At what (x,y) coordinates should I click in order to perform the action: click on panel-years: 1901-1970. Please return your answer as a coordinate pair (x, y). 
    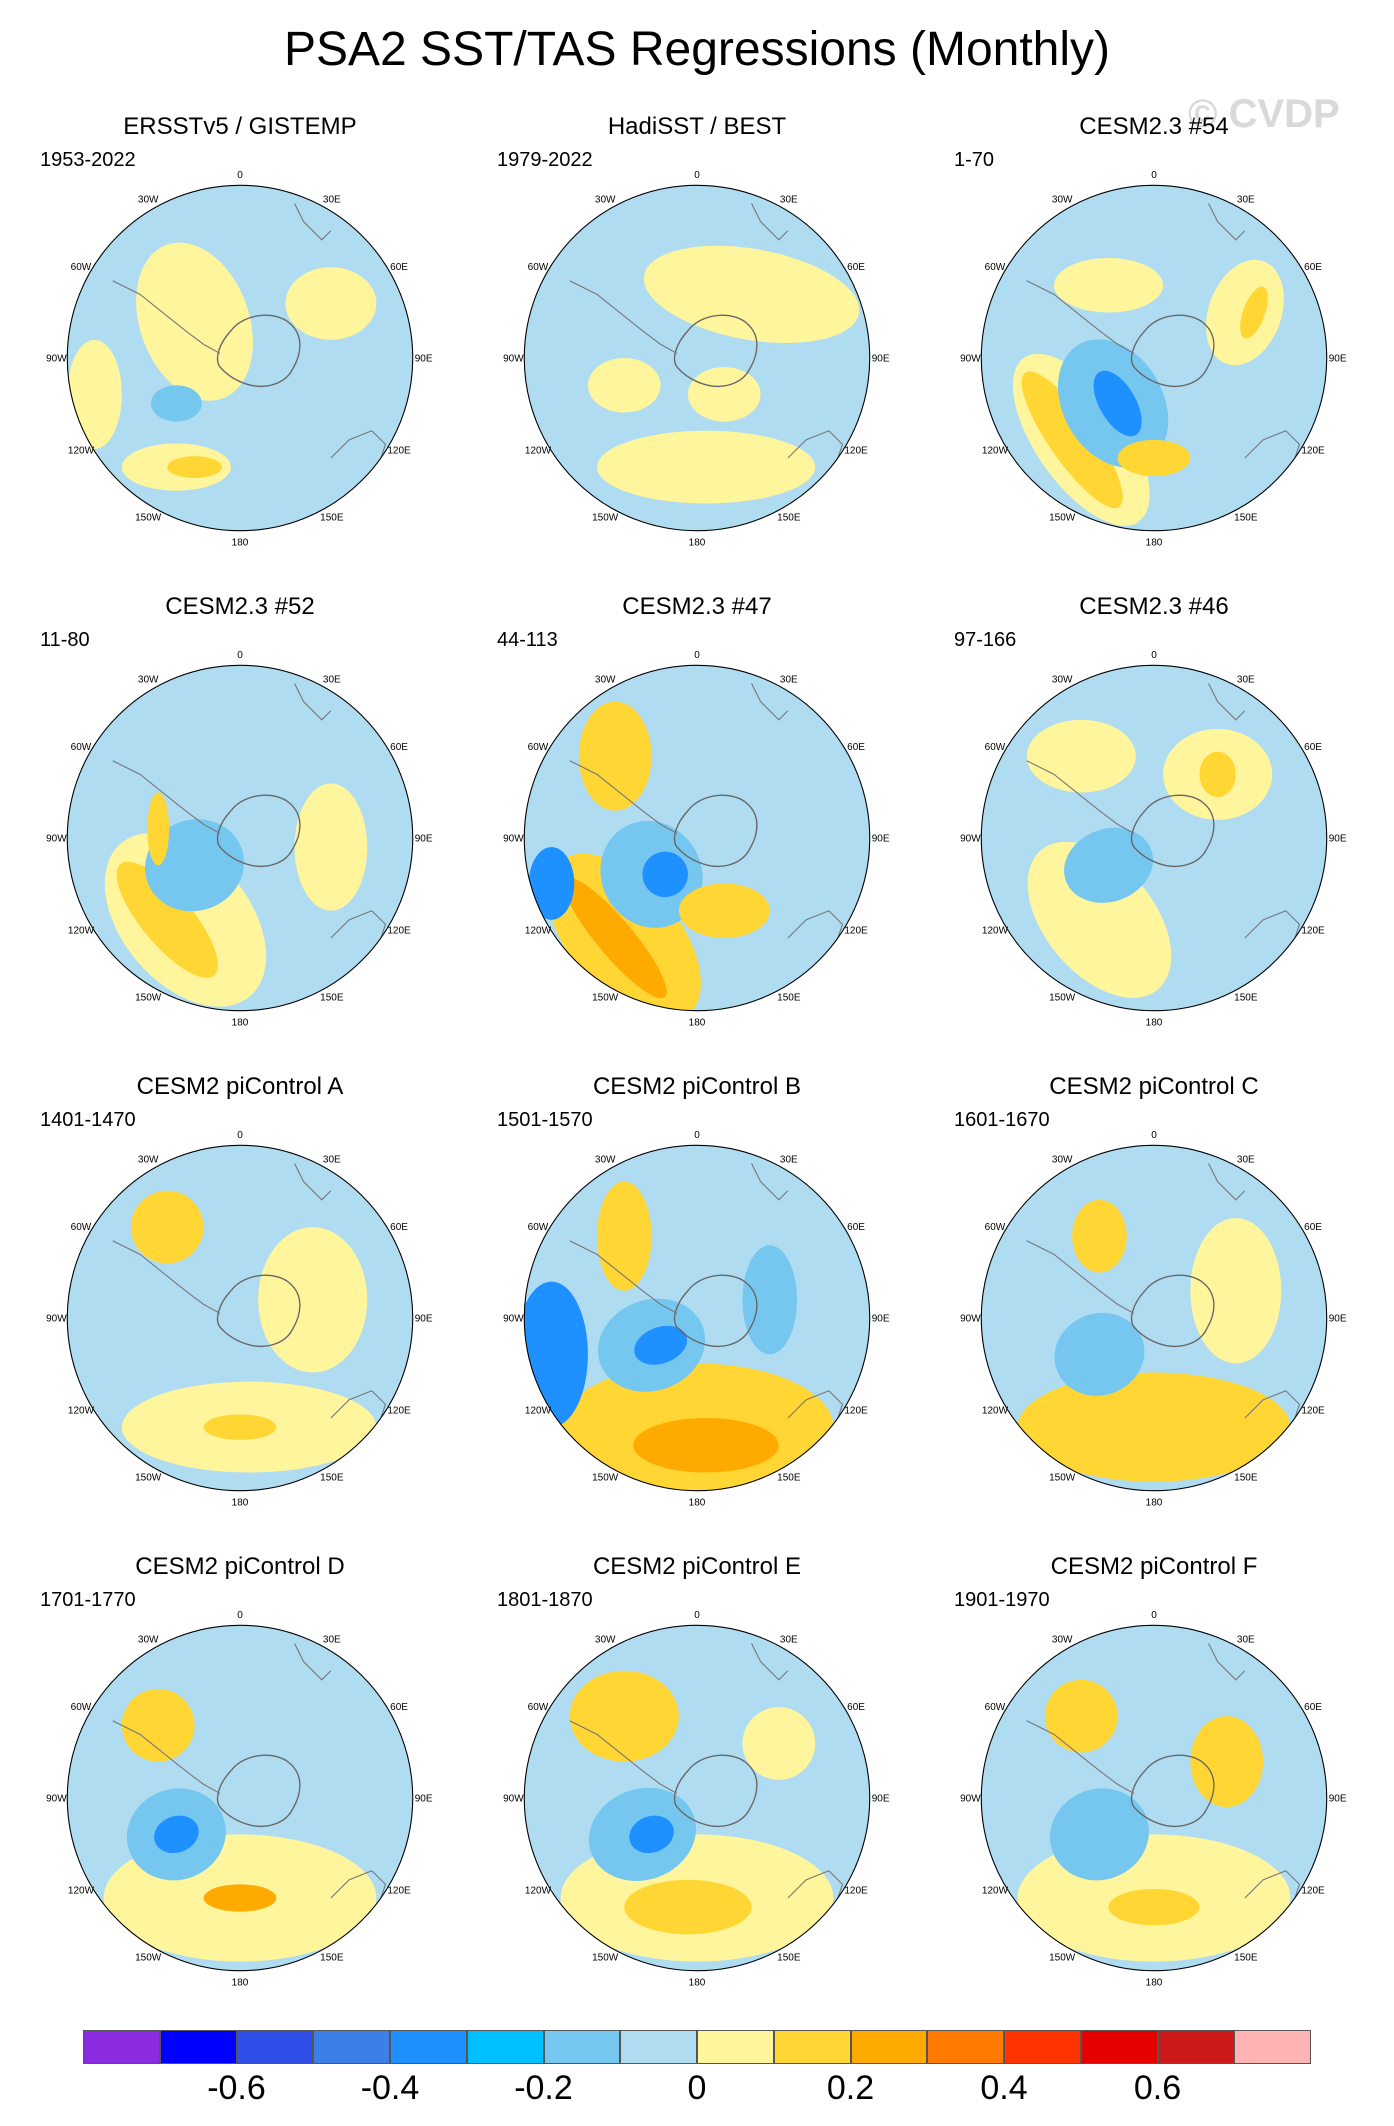
    Looking at the image, I should click on (1002, 1600).